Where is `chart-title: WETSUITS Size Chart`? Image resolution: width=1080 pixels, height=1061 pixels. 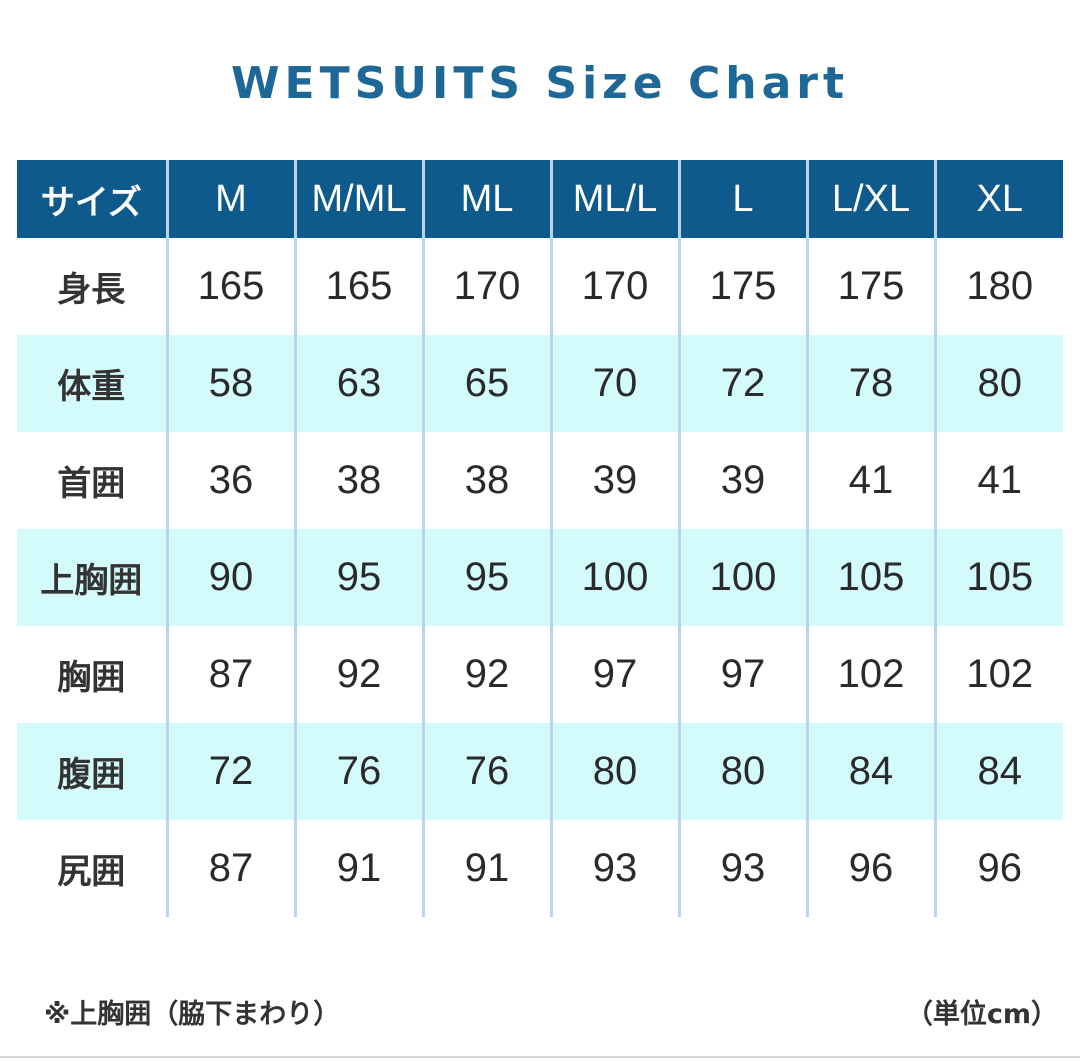
chart-title: WETSUITS Size Chart is located at coordinates (540, 83).